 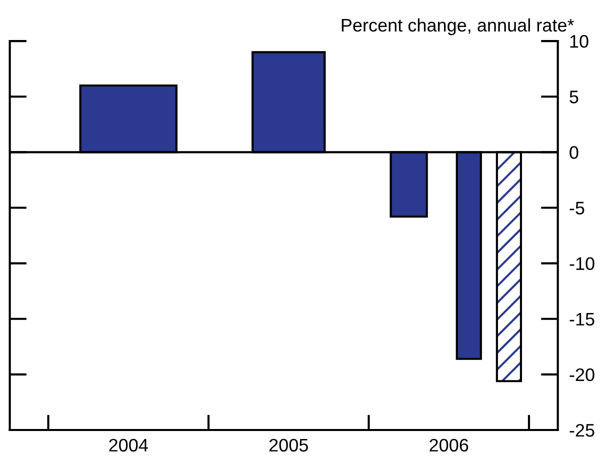 I want to click on y-tick-label: 5, so click(x=574, y=97).